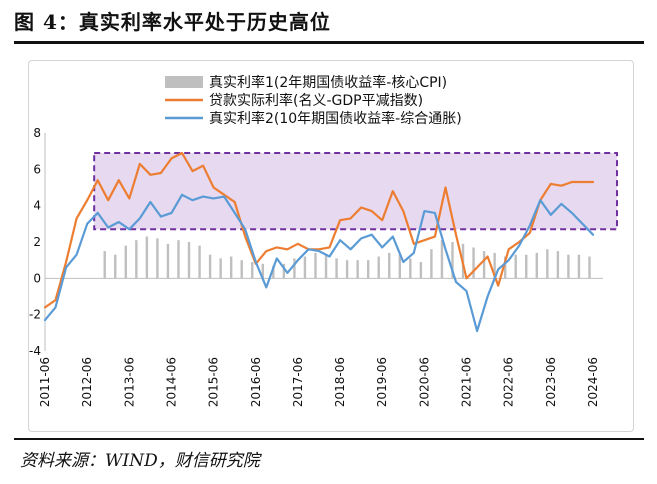  Describe the element at coordinates (467, 382) in the screenshot. I see `x-tick-label: 2021-06` at that location.